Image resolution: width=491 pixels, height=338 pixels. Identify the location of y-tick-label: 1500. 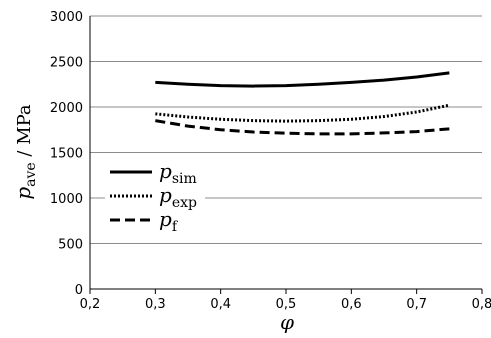
(66, 154).